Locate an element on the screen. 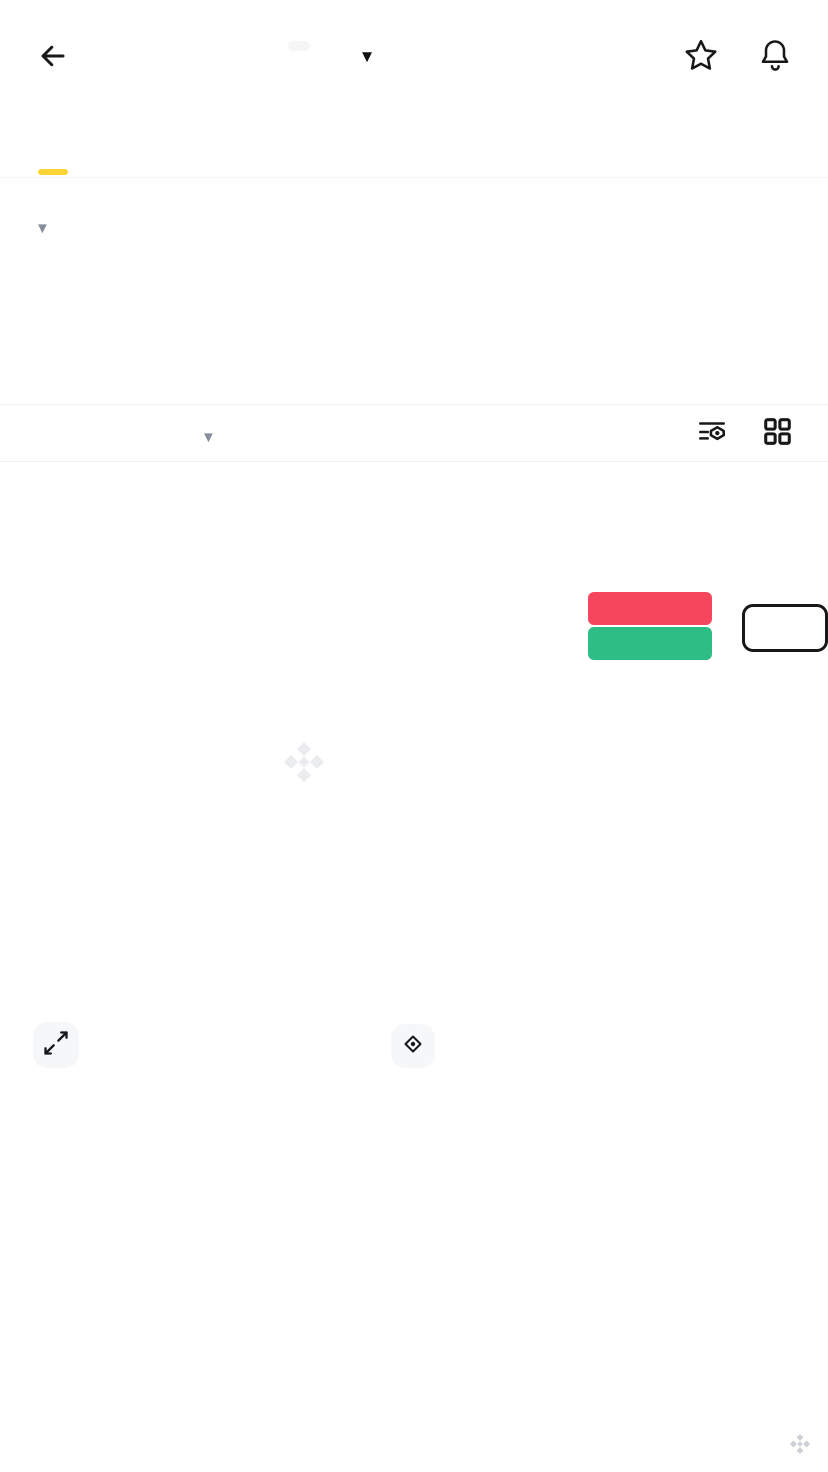 This screenshot has width=828, height=1472. mark-price-row is located at coordinates (40, 356).